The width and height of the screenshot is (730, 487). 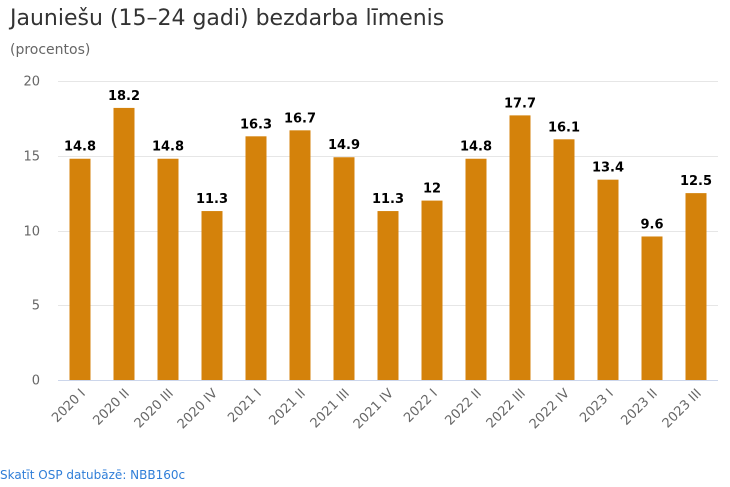 I want to click on data-label: 18.2, so click(x=124, y=96).